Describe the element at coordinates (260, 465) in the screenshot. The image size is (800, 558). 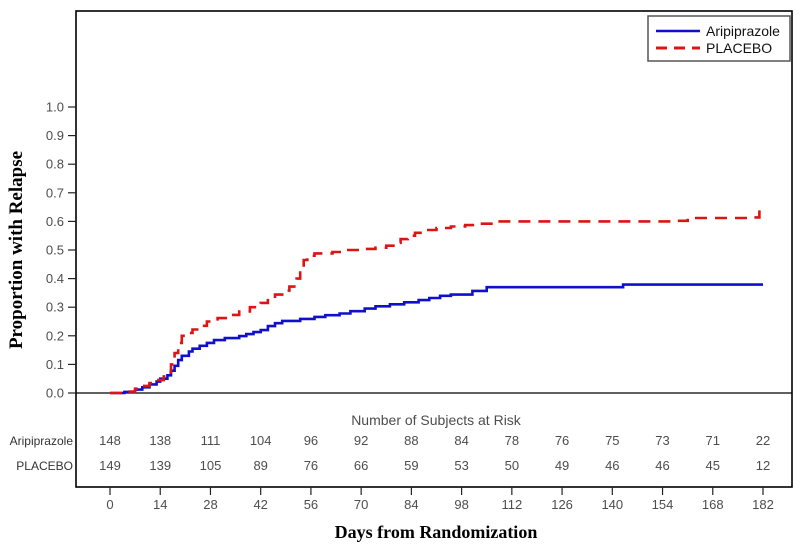
I see `at-risk-value: 89` at that location.